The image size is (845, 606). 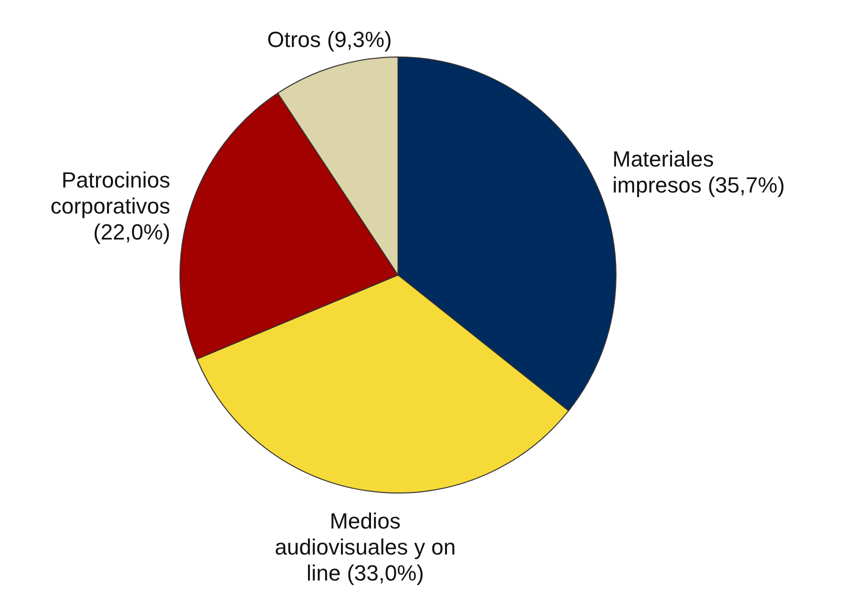 What do you see at coordinates (698, 172) in the screenshot?
I see `slice-label: Materiales impresos (35,7%)` at bounding box center [698, 172].